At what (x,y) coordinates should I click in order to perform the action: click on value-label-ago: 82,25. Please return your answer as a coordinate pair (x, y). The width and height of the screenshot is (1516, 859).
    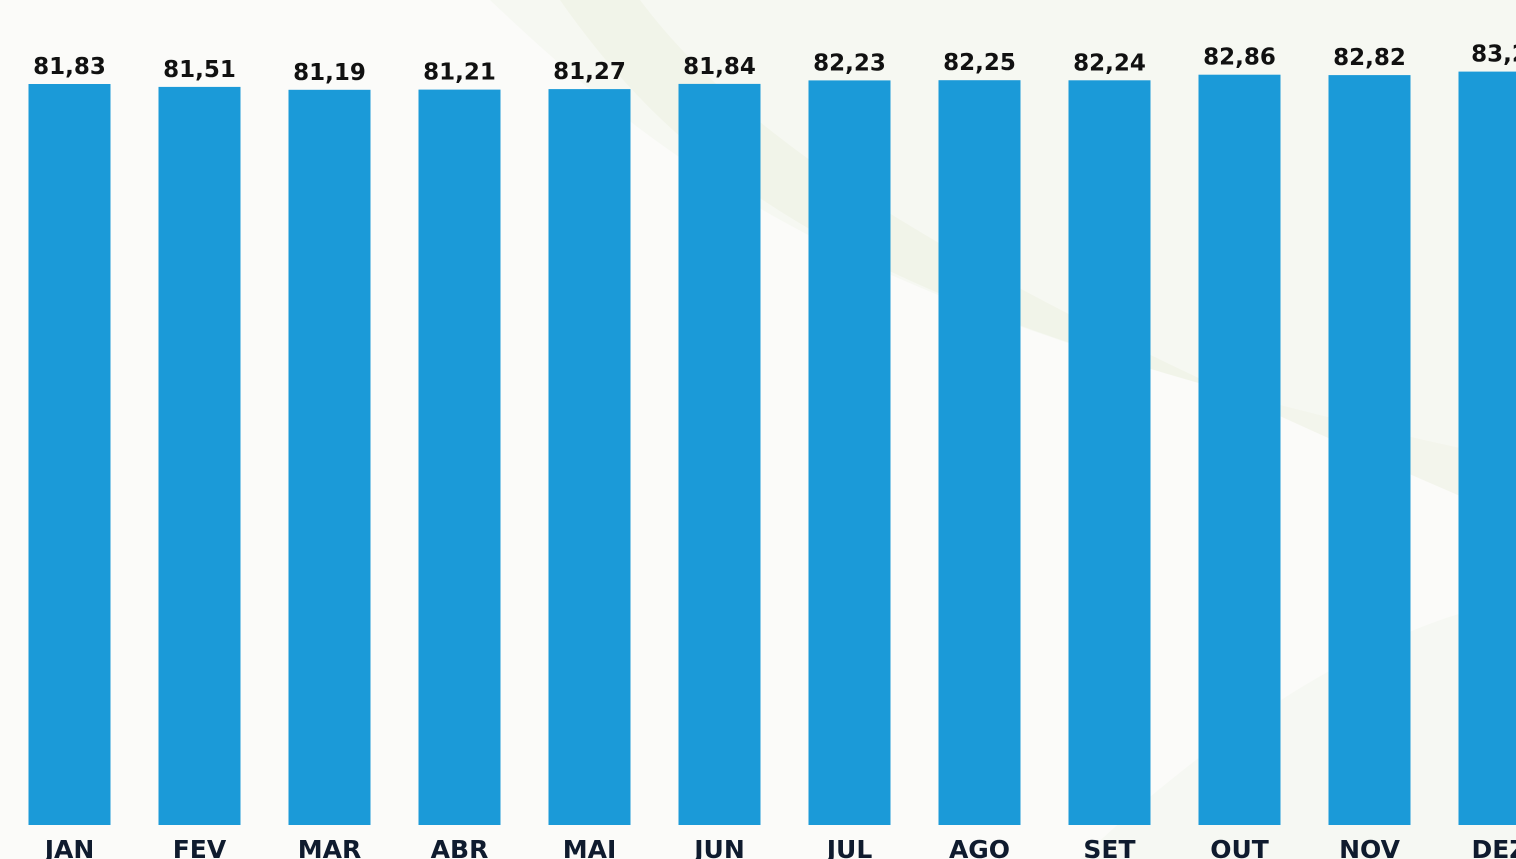
    Looking at the image, I should click on (979, 63).